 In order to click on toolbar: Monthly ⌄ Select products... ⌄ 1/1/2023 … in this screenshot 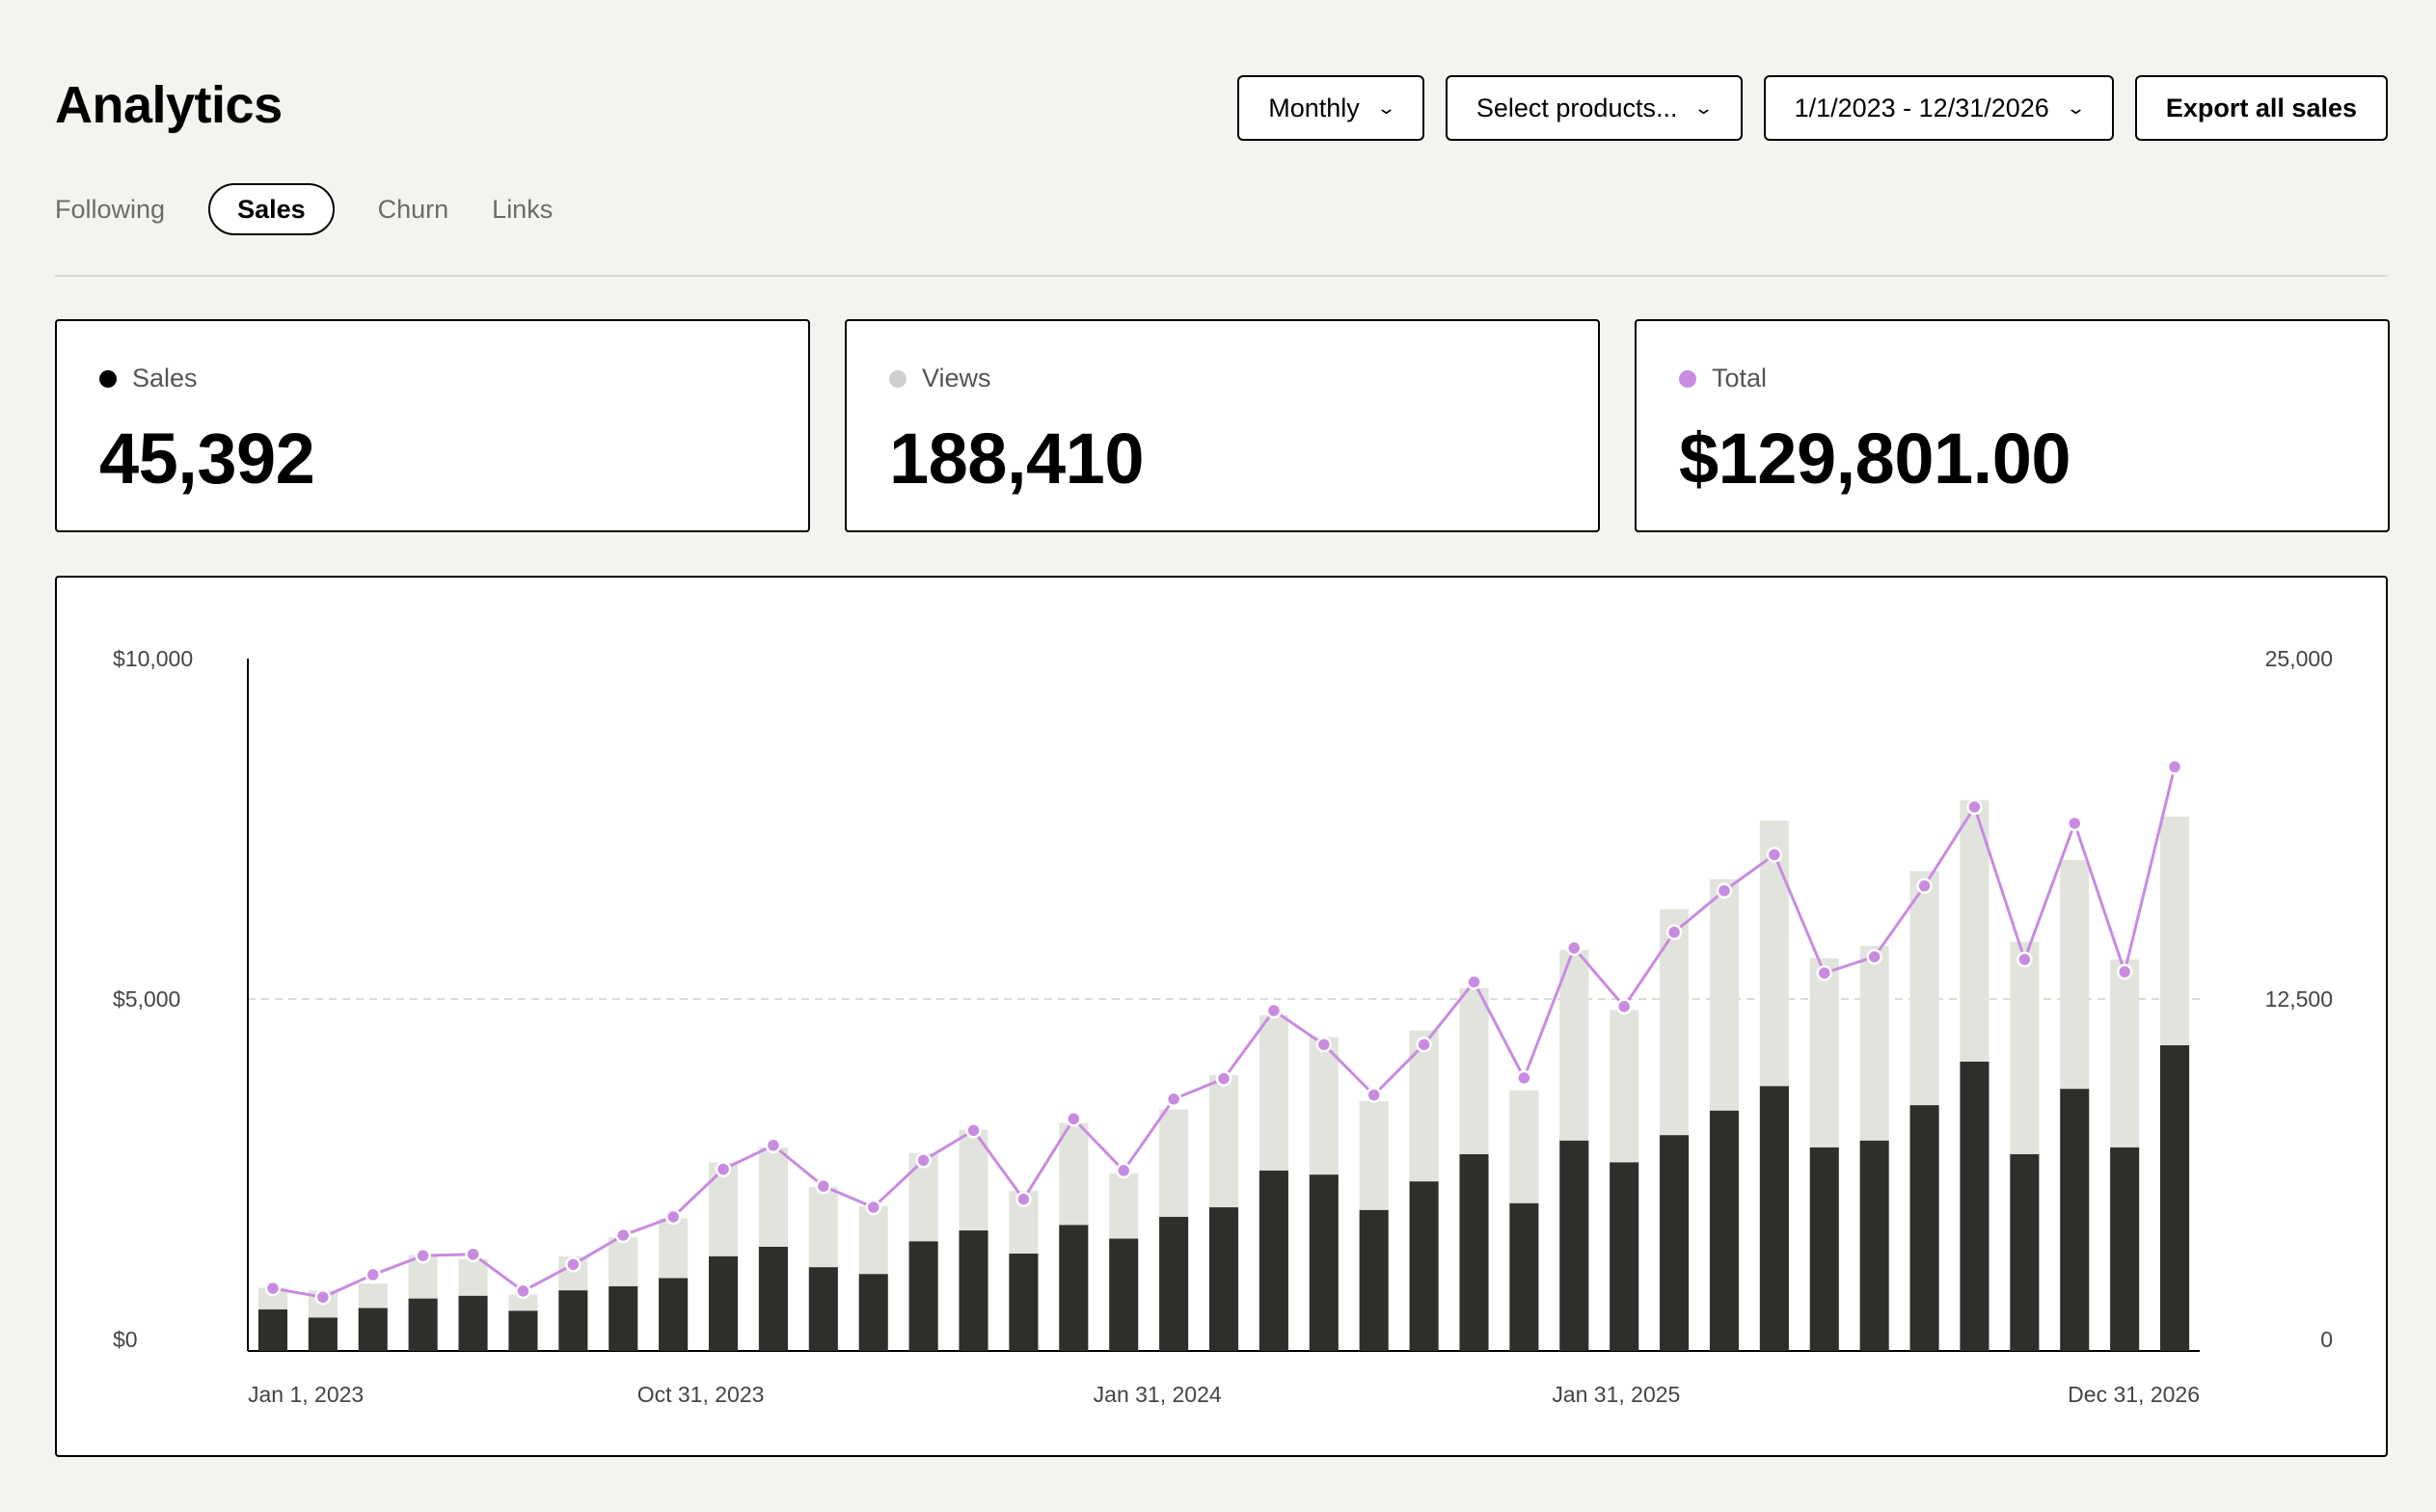, I will do `click(1802, 108)`.